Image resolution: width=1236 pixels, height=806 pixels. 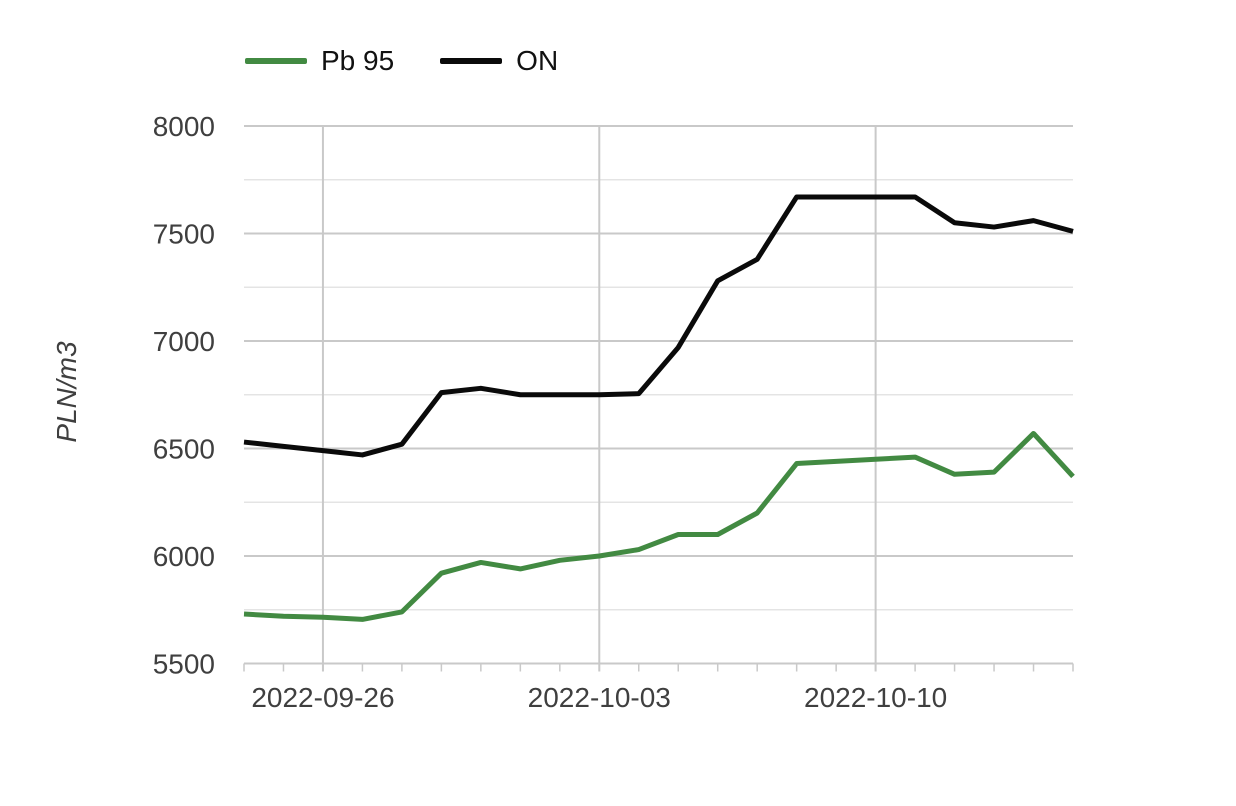 What do you see at coordinates (184, 556) in the screenshot?
I see `y-tick-label-6000: 6000` at bounding box center [184, 556].